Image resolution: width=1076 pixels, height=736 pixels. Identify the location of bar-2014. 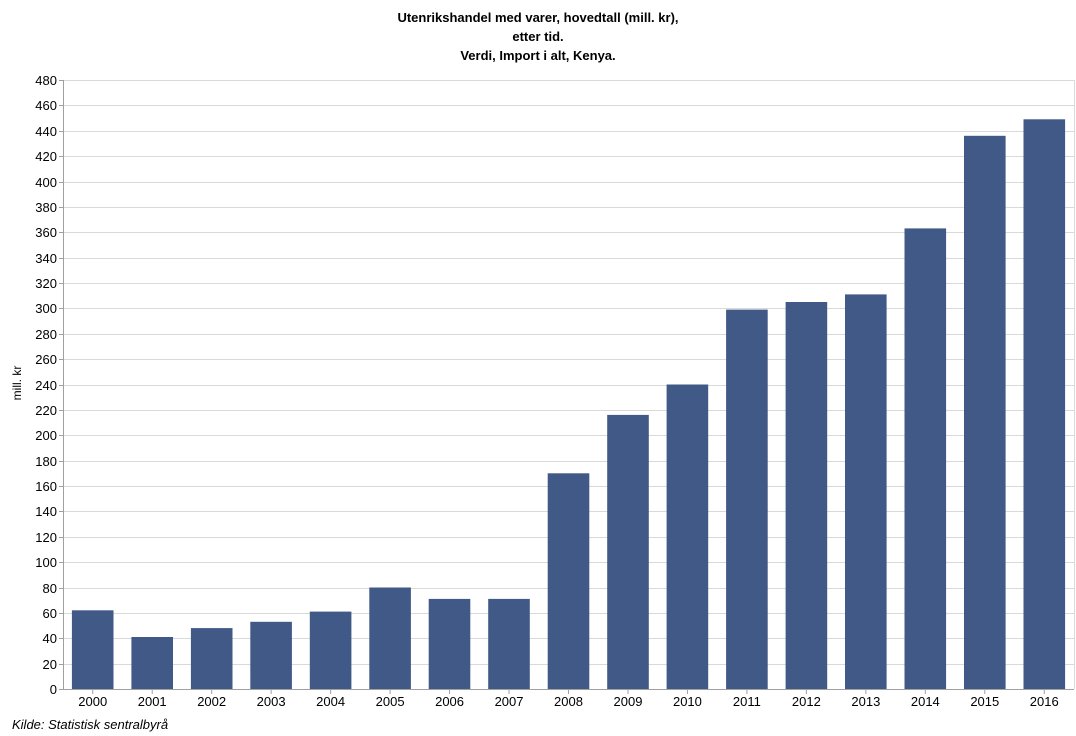
(925, 458).